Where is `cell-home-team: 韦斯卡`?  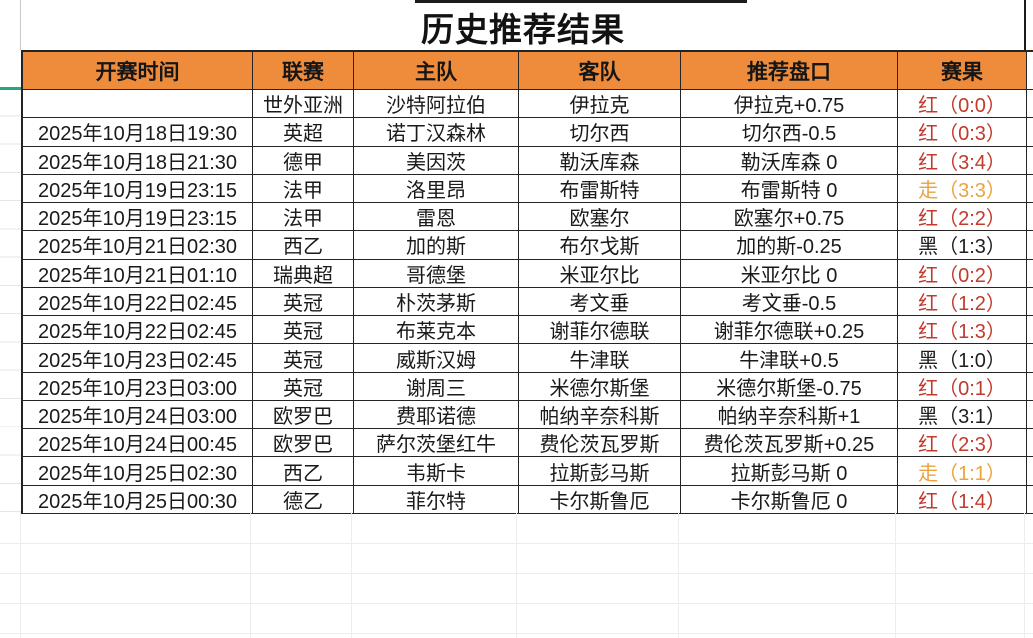 cell-home-team: 韦斯卡 is located at coordinates (436, 471).